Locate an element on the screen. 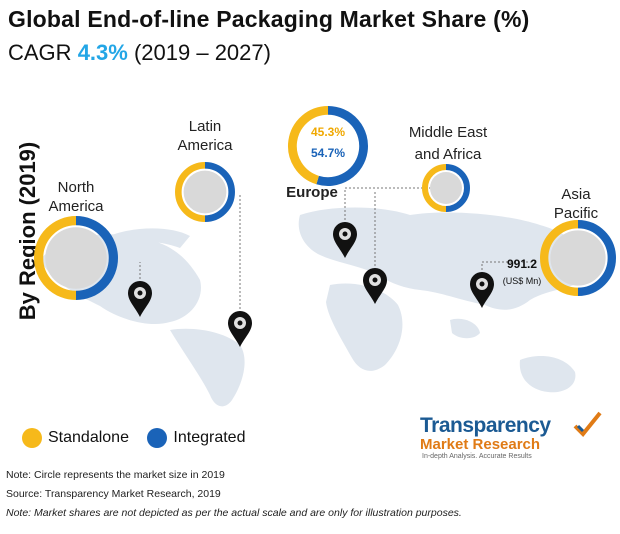 This screenshot has height=534, width=620. north-america-slice-integrated is located at coordinates (96, 258).